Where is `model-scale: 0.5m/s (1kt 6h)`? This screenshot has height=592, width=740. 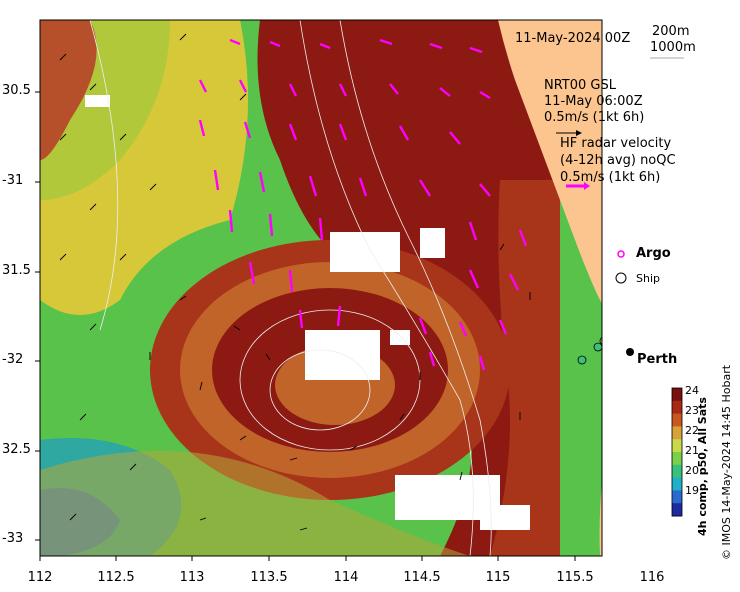 model-scale: 0.5m/s (1kt 6h) is located at coordinates (594, 117).